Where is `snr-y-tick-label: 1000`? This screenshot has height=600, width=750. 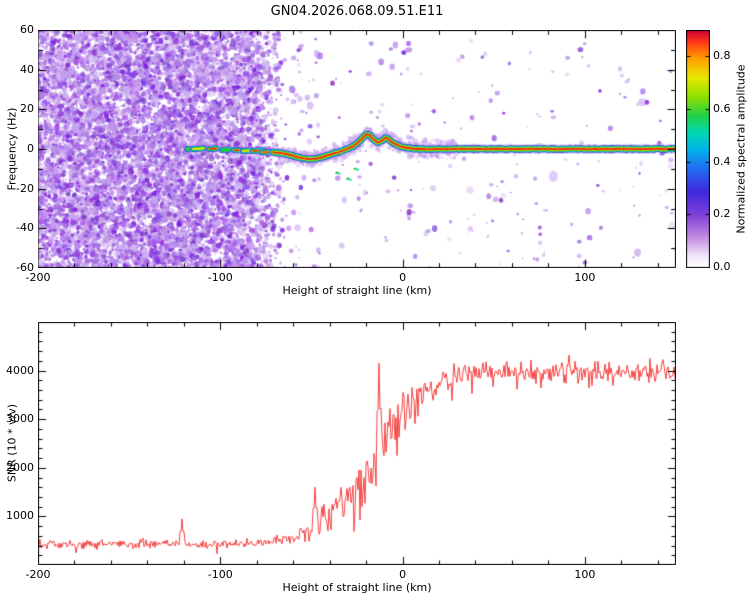
snr-y-tick-label: 1000 is located at coordinates (20, 516).